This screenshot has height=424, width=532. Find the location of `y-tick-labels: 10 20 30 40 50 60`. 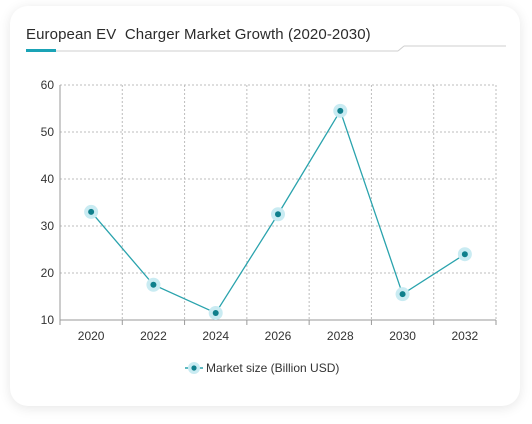

y-tick-labels: 10 20 30 40 50 60 is located at coordinates (48, 202).